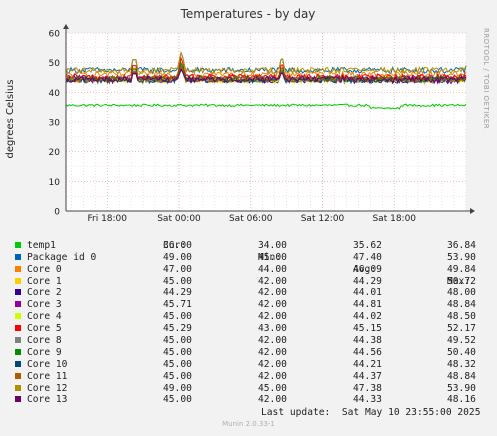 This screenshot has height=436, width=497. Describe the element at coordinates (44, 352) in the screenshot. I see `legend-series-name: Core 9` at that location.